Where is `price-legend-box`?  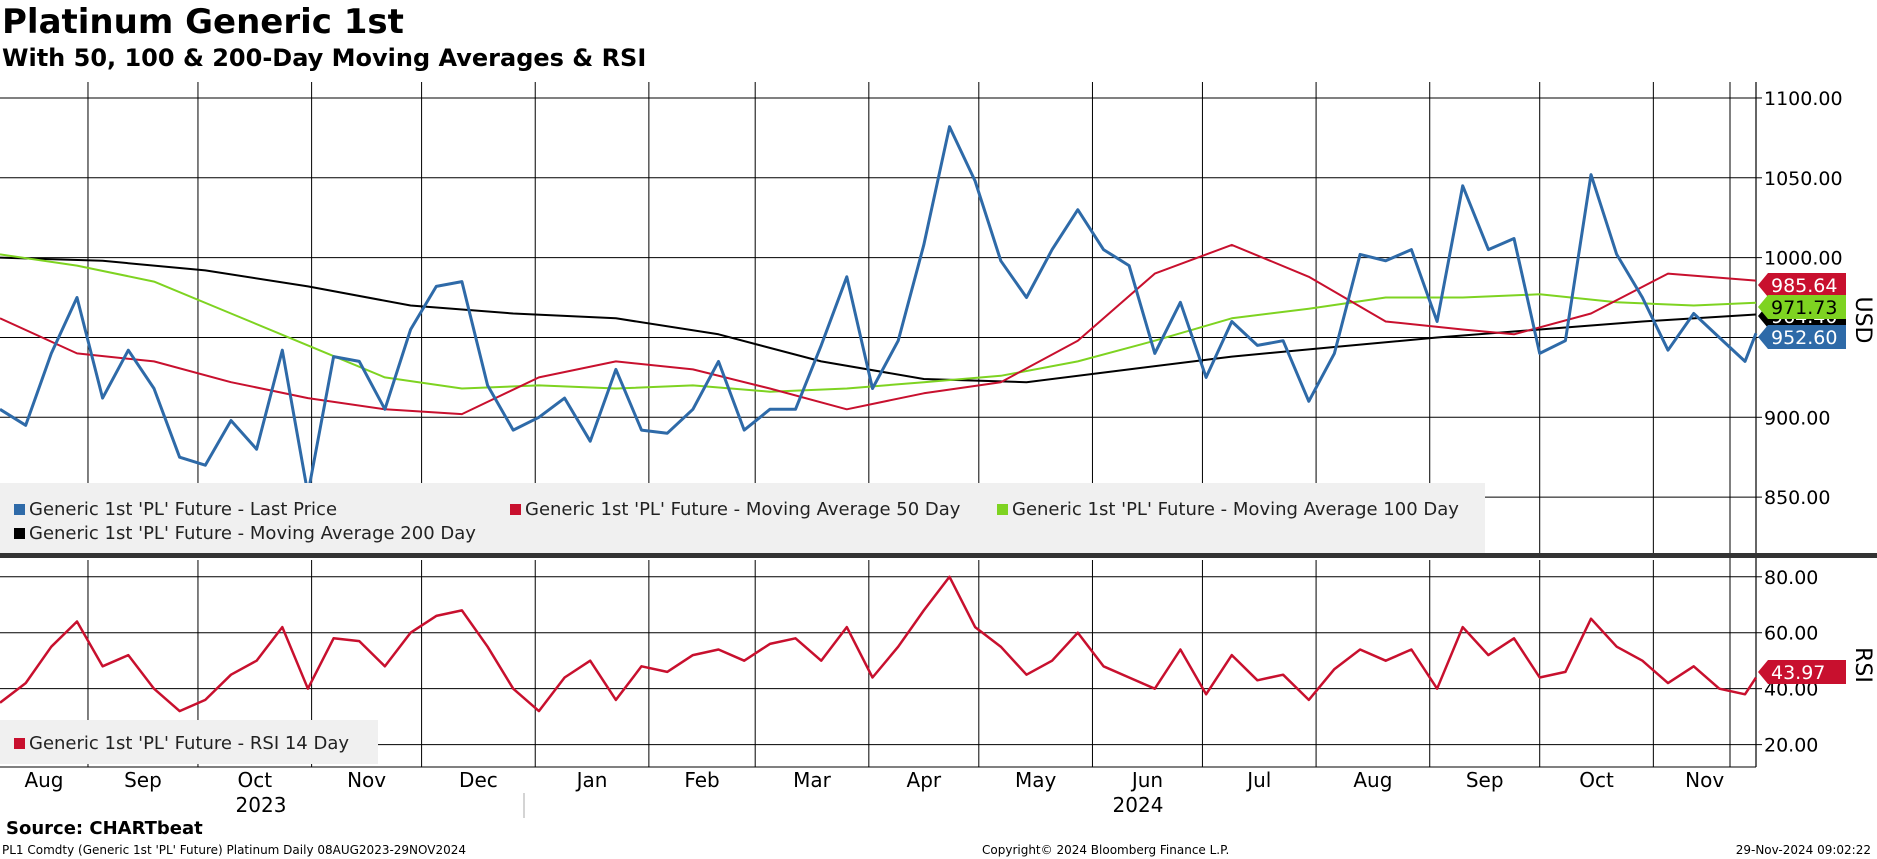
price-legend-box is located at coordinates (742, 518).